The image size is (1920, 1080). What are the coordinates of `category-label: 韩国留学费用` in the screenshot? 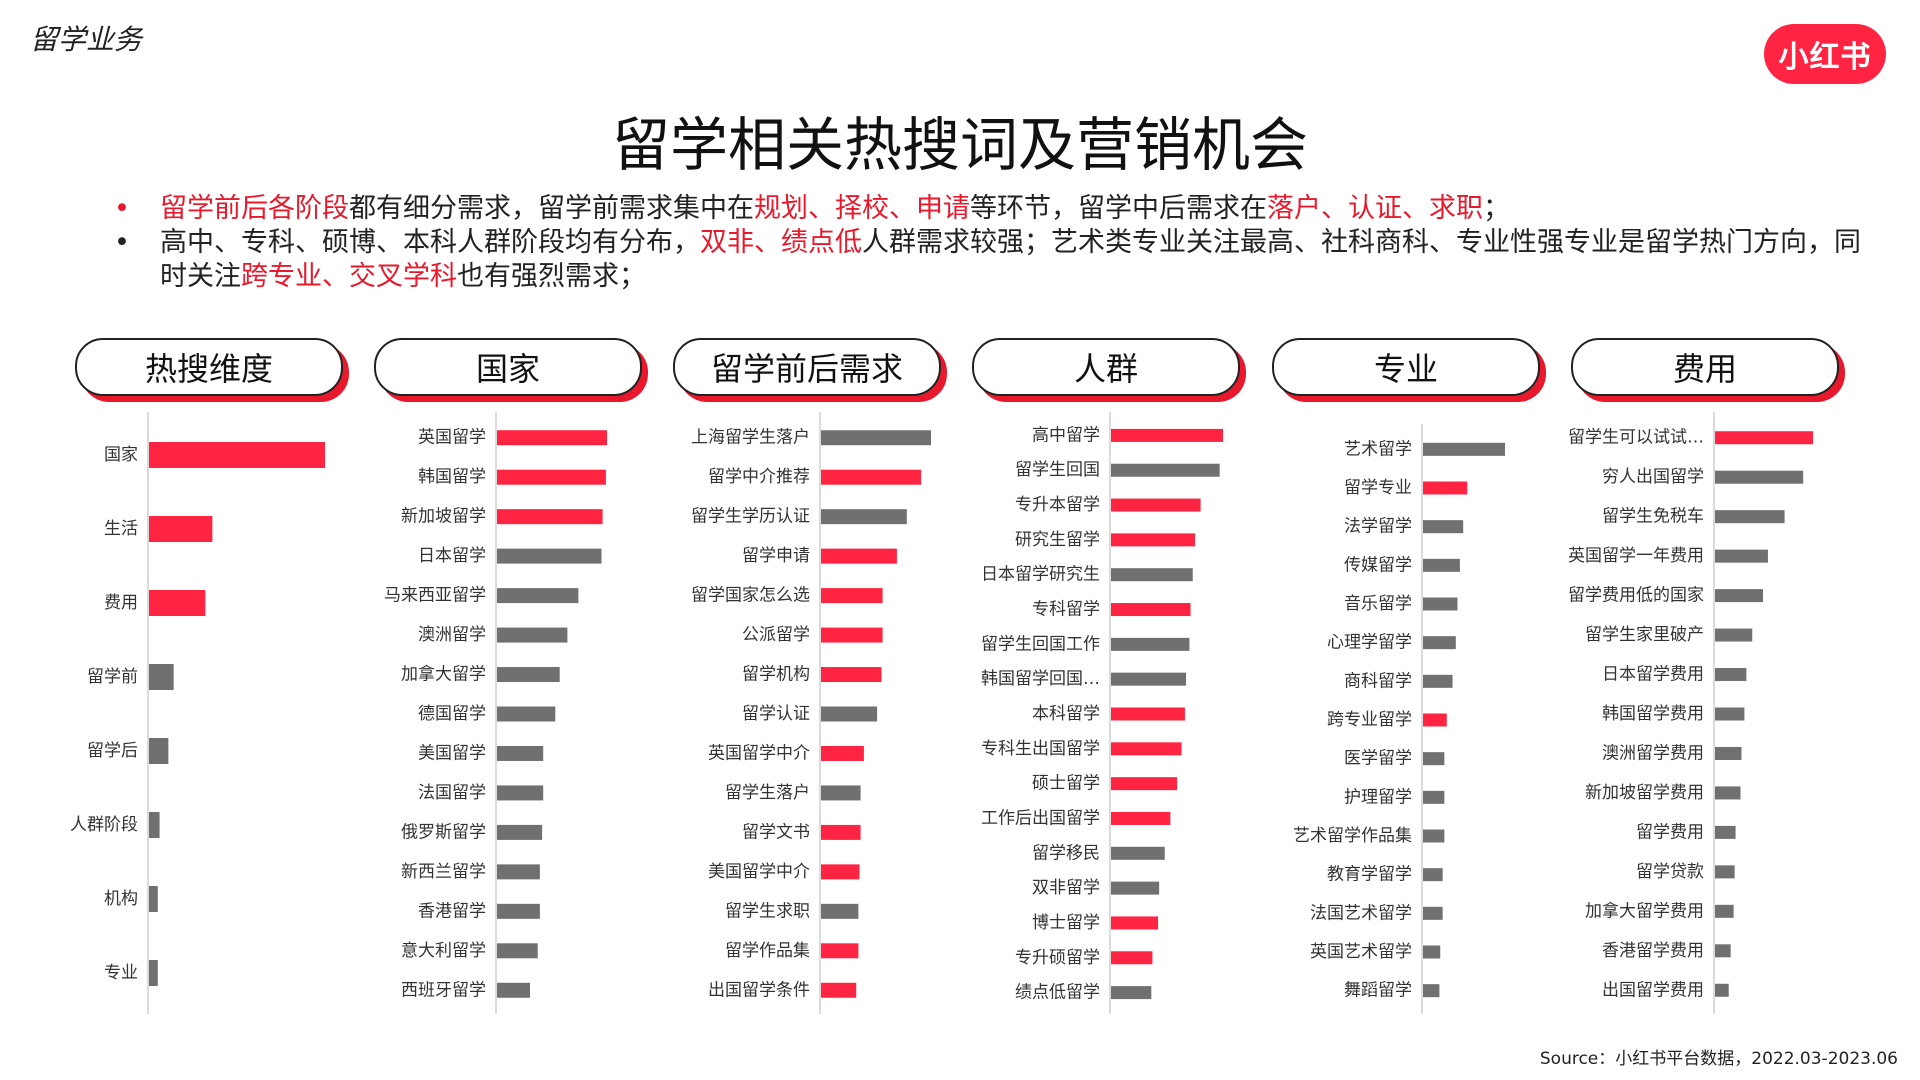 It's located at (1653, 714).